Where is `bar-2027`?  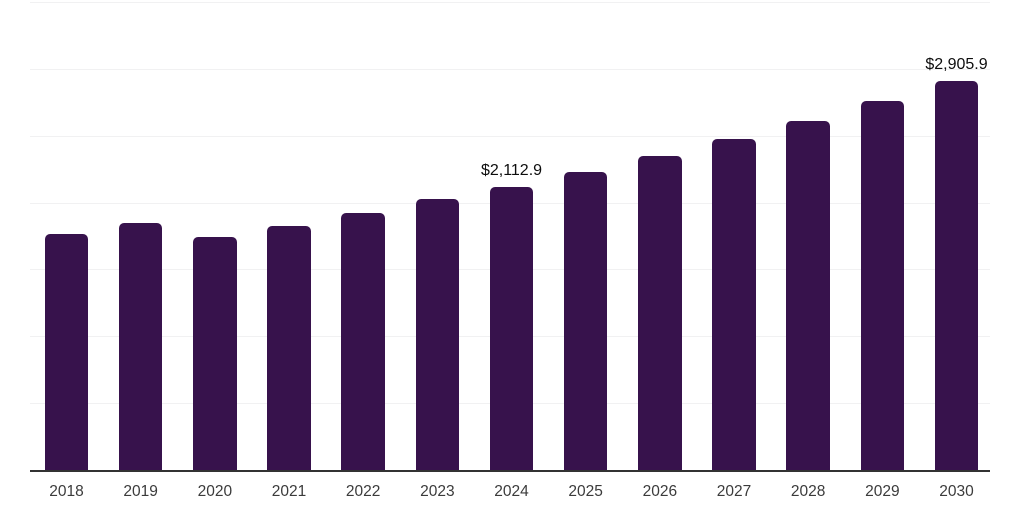
bar-2027 is located at coordinates (734, 304).